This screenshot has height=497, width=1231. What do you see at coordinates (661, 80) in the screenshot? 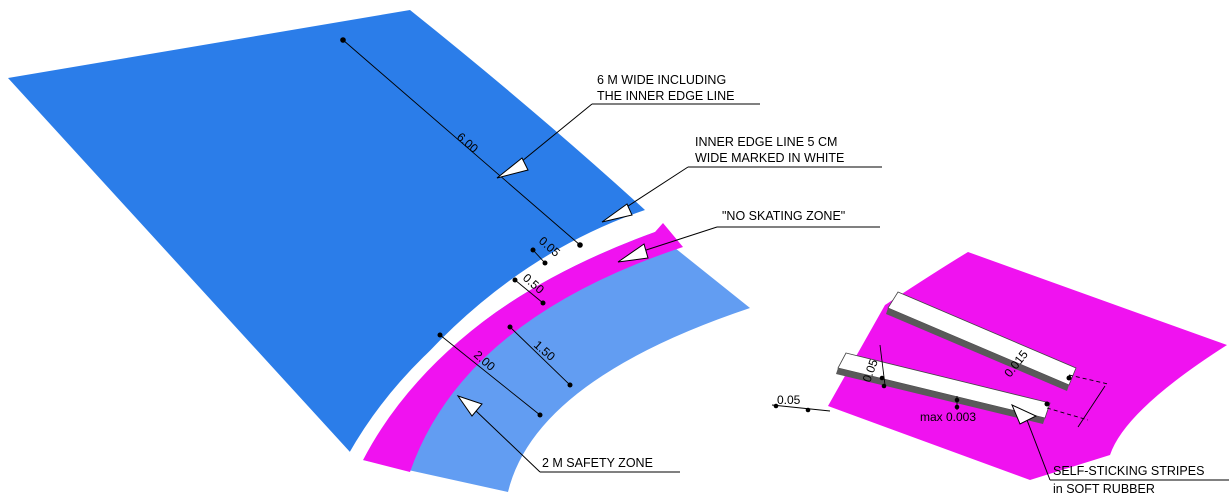
I see `callout-track-line1: 6 M WIDE INCLUDING` at bounding box center [661, 80].